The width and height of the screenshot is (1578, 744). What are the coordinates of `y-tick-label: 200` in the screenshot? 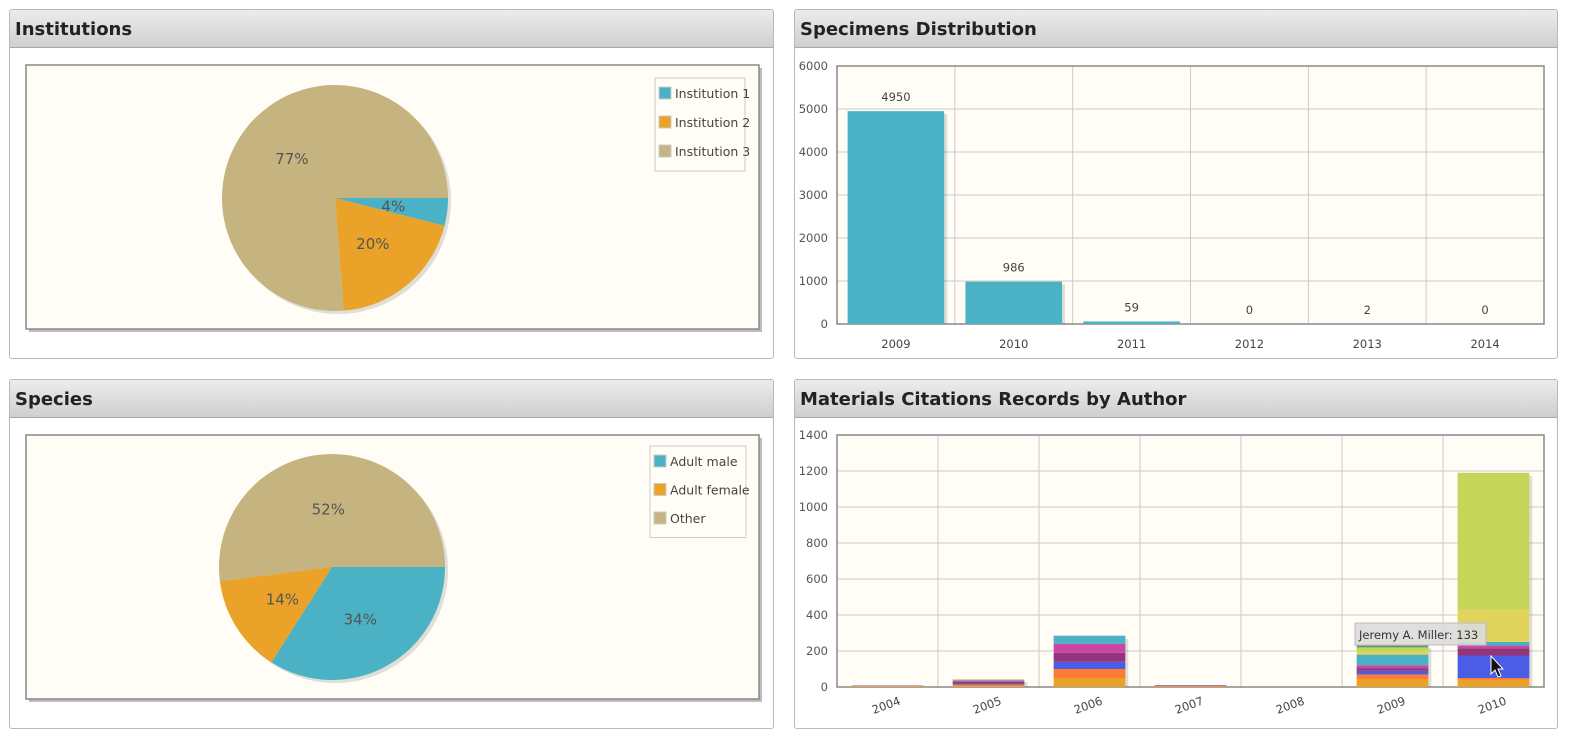 It's located at (817, 651).